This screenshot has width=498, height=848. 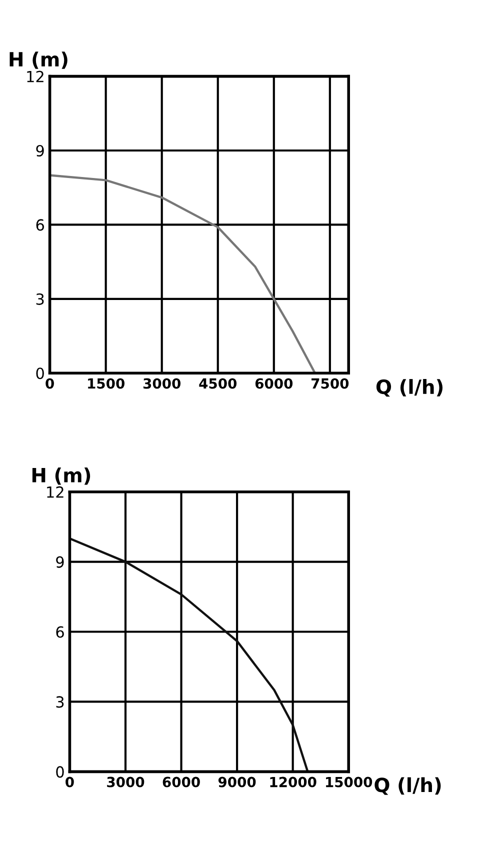 I want to click on x-tick-label: 4500, so click(x=218, y=383).